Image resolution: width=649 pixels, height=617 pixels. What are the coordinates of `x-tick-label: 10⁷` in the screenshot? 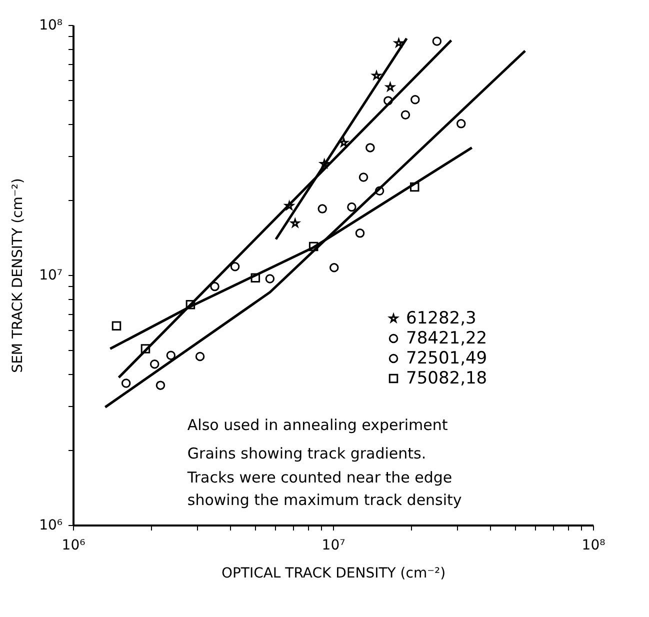 It's located at (334, 546).